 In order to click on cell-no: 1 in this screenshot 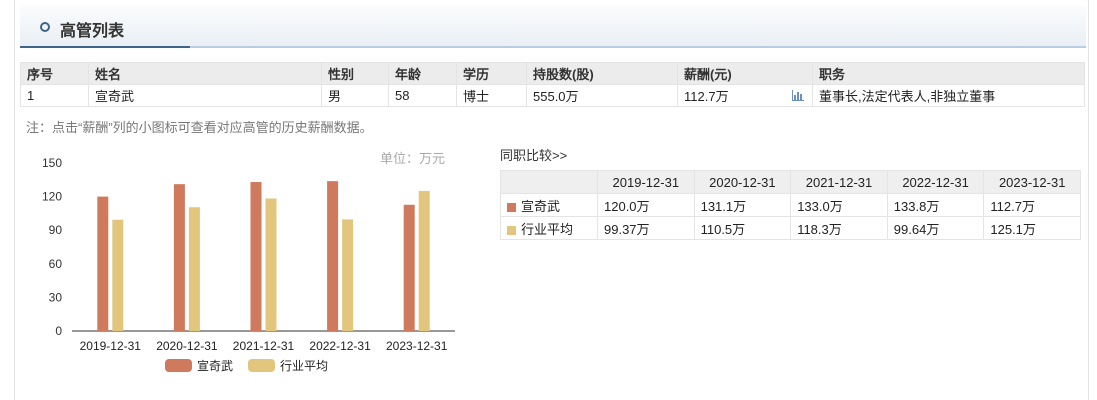, I will do `click(54, 95)`.